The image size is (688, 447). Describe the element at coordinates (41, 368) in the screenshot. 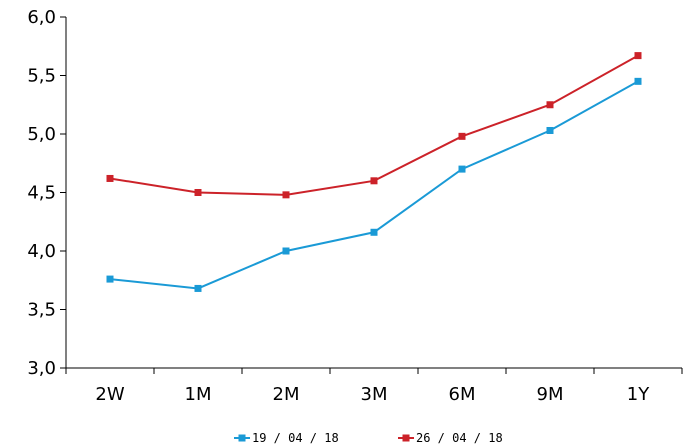

I see `y-tick-label: 3,0` at that location.